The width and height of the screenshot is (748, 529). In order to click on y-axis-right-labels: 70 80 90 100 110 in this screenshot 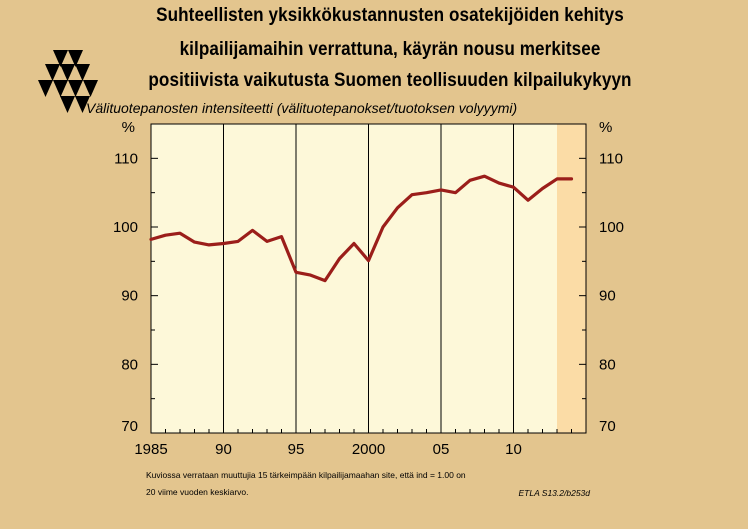, I will do `click(611, 292)`.